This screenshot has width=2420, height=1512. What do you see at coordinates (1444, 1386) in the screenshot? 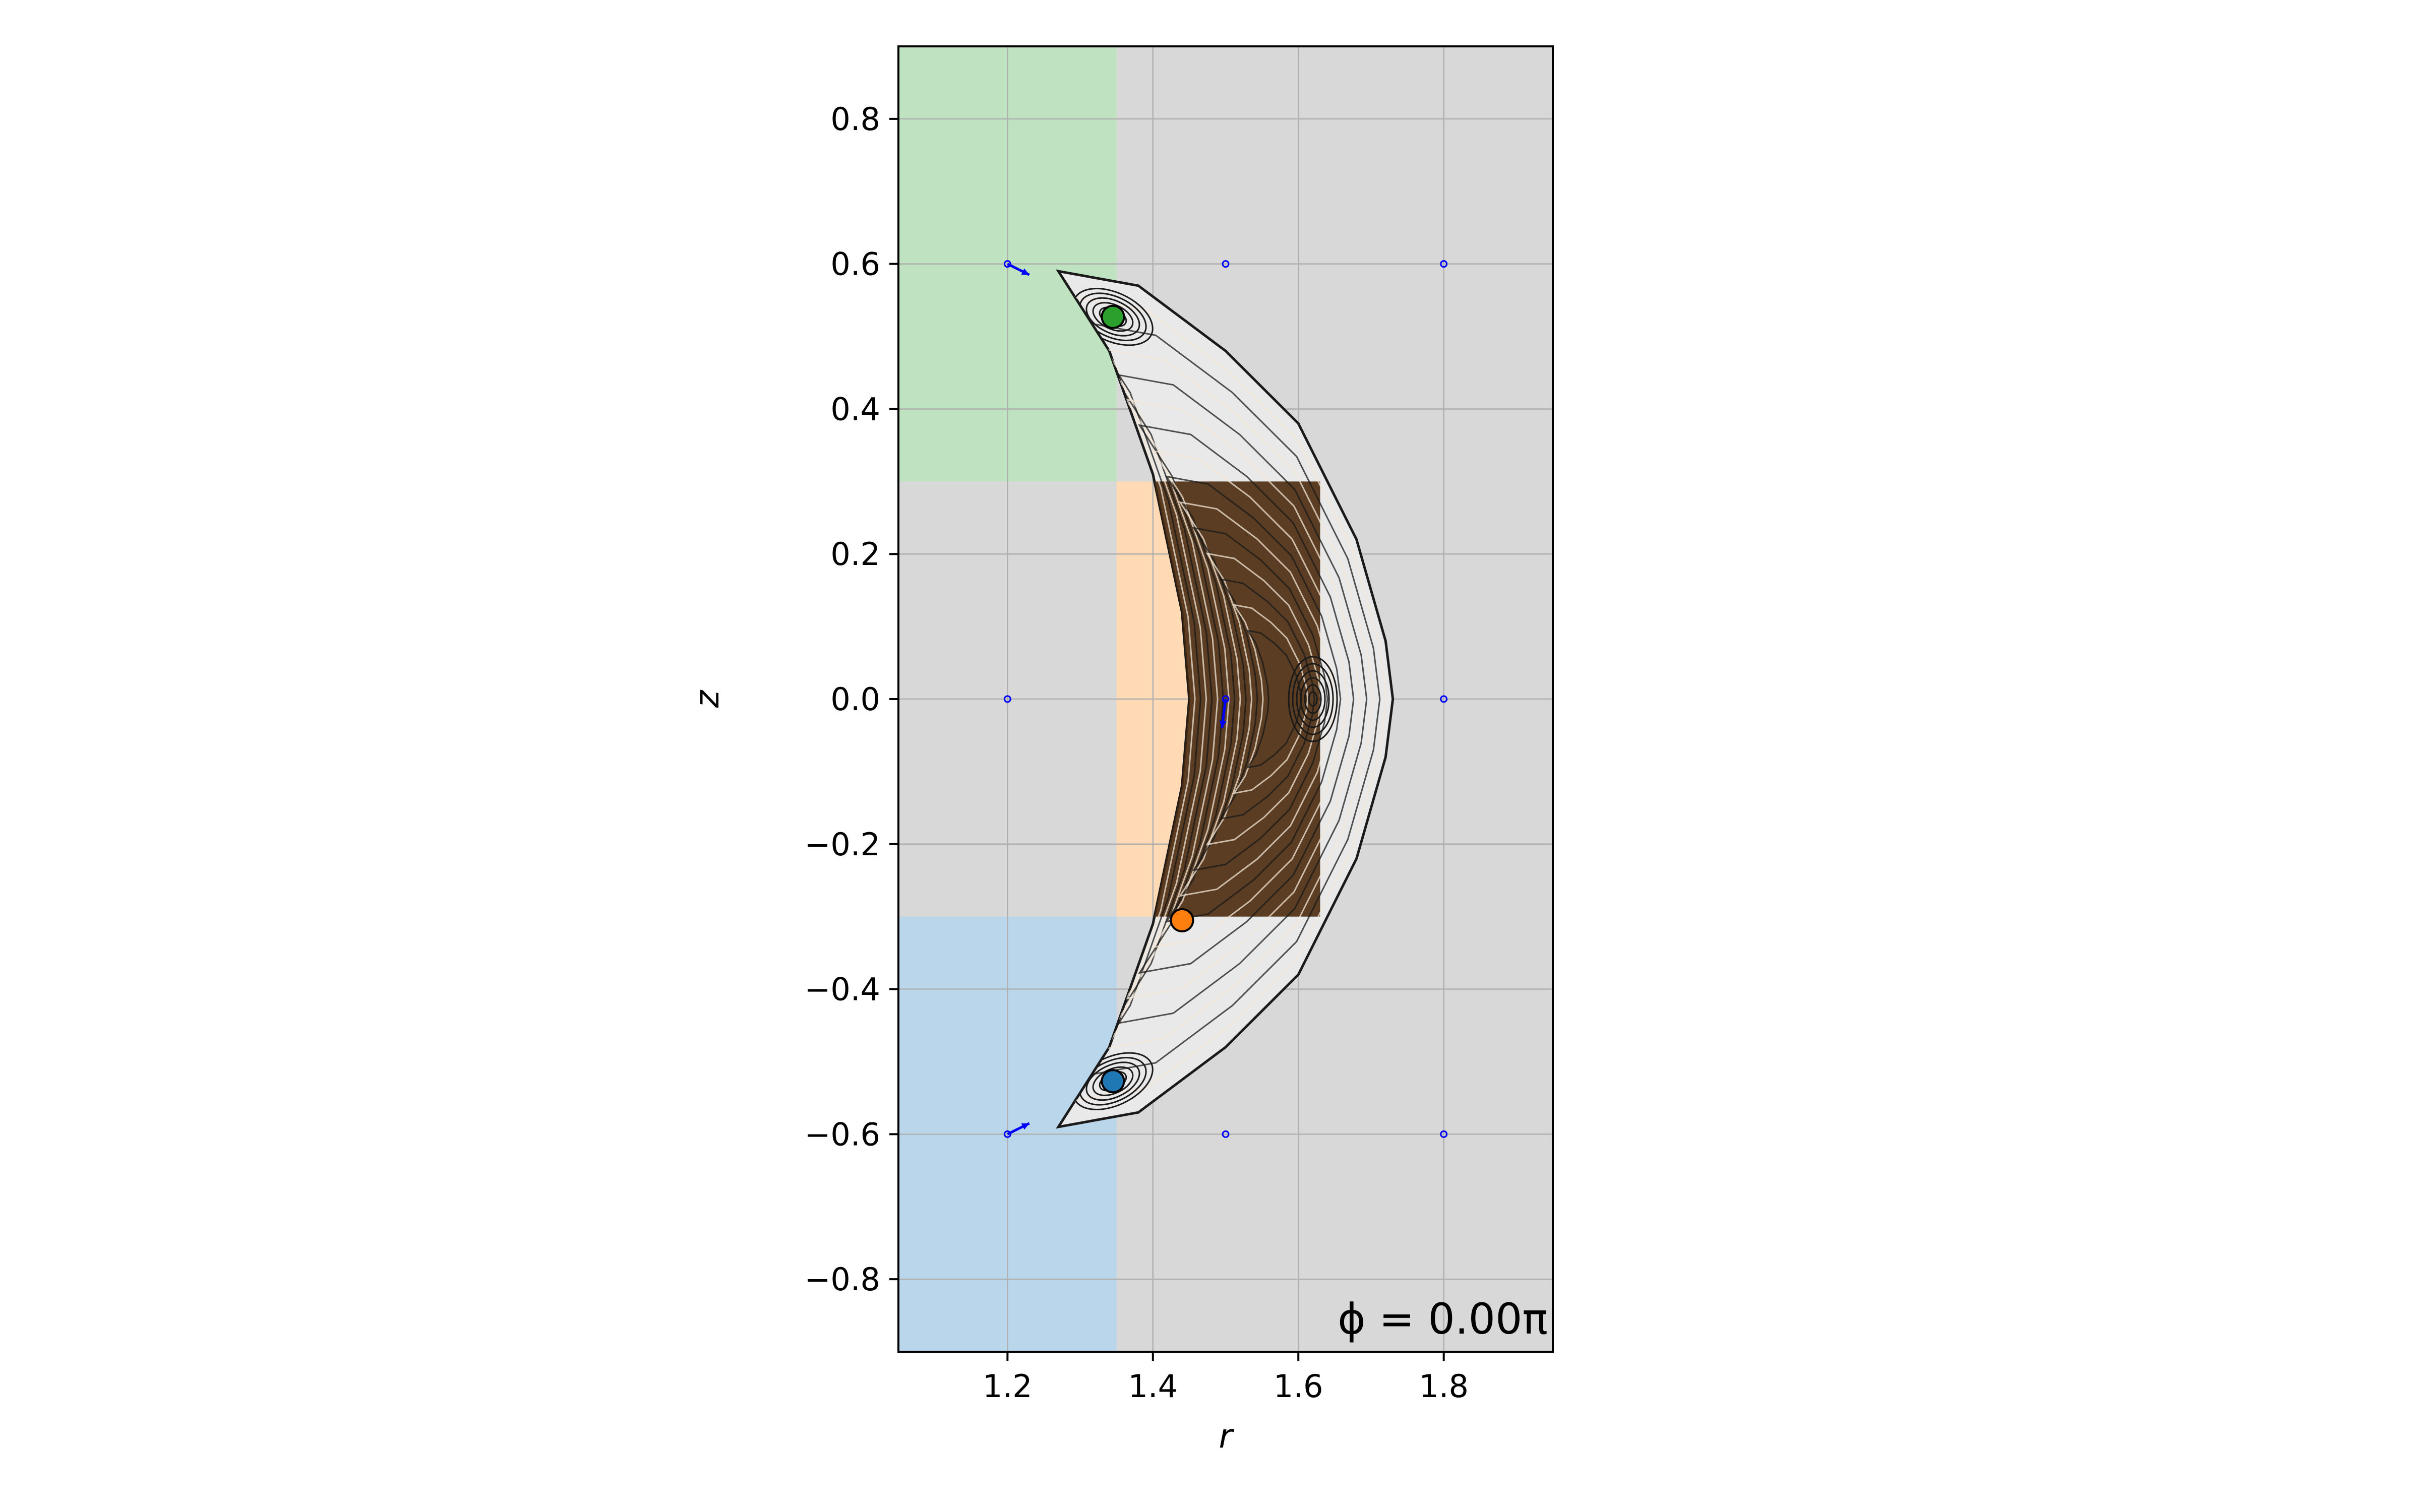
I see `x-tick-label: 1.8` at bounding box center [1444, 1386].